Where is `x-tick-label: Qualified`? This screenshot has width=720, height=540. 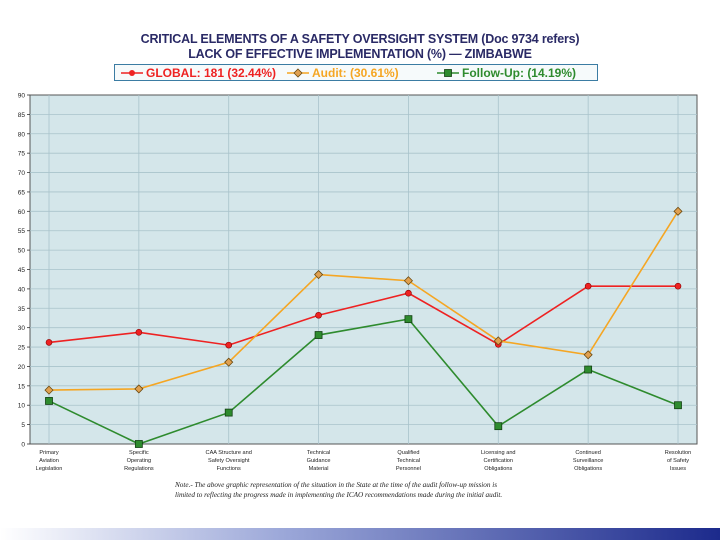 x-tick-label: Qualified is located at coordinates (408, 453).